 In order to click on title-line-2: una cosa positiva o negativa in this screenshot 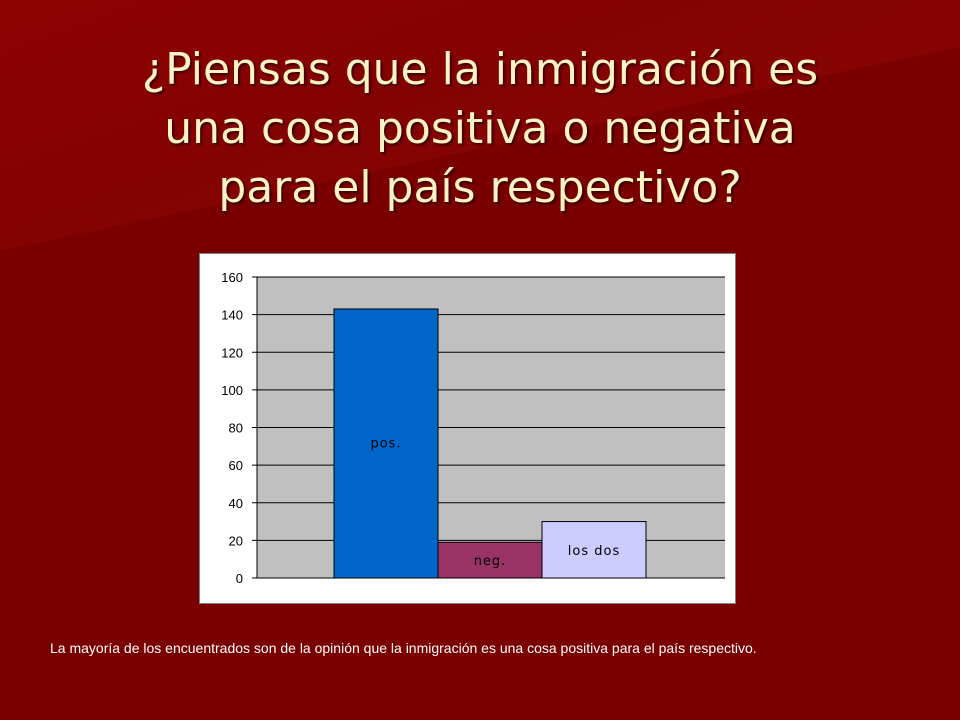, I will do `click(480, 128)`.